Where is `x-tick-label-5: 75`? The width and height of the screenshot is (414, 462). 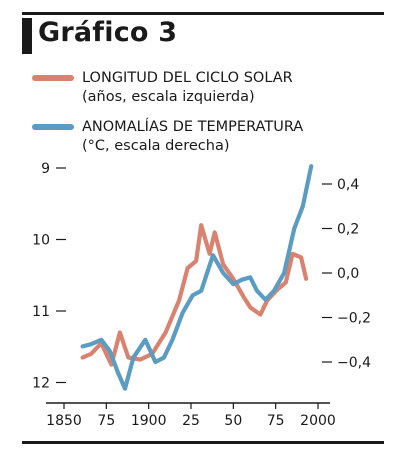 x-tick-label-5: 75 is located at coordinates (276, 421).